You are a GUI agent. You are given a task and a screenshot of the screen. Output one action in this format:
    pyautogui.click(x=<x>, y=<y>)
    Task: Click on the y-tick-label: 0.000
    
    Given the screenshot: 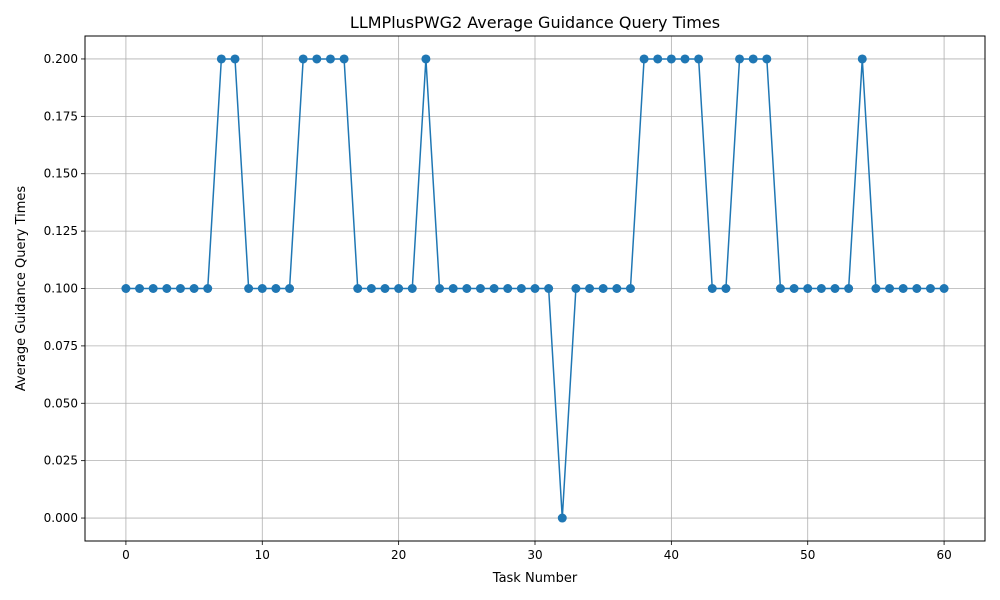 What is the action you would take?
    pyautogui.click(x=61, y=518)
    